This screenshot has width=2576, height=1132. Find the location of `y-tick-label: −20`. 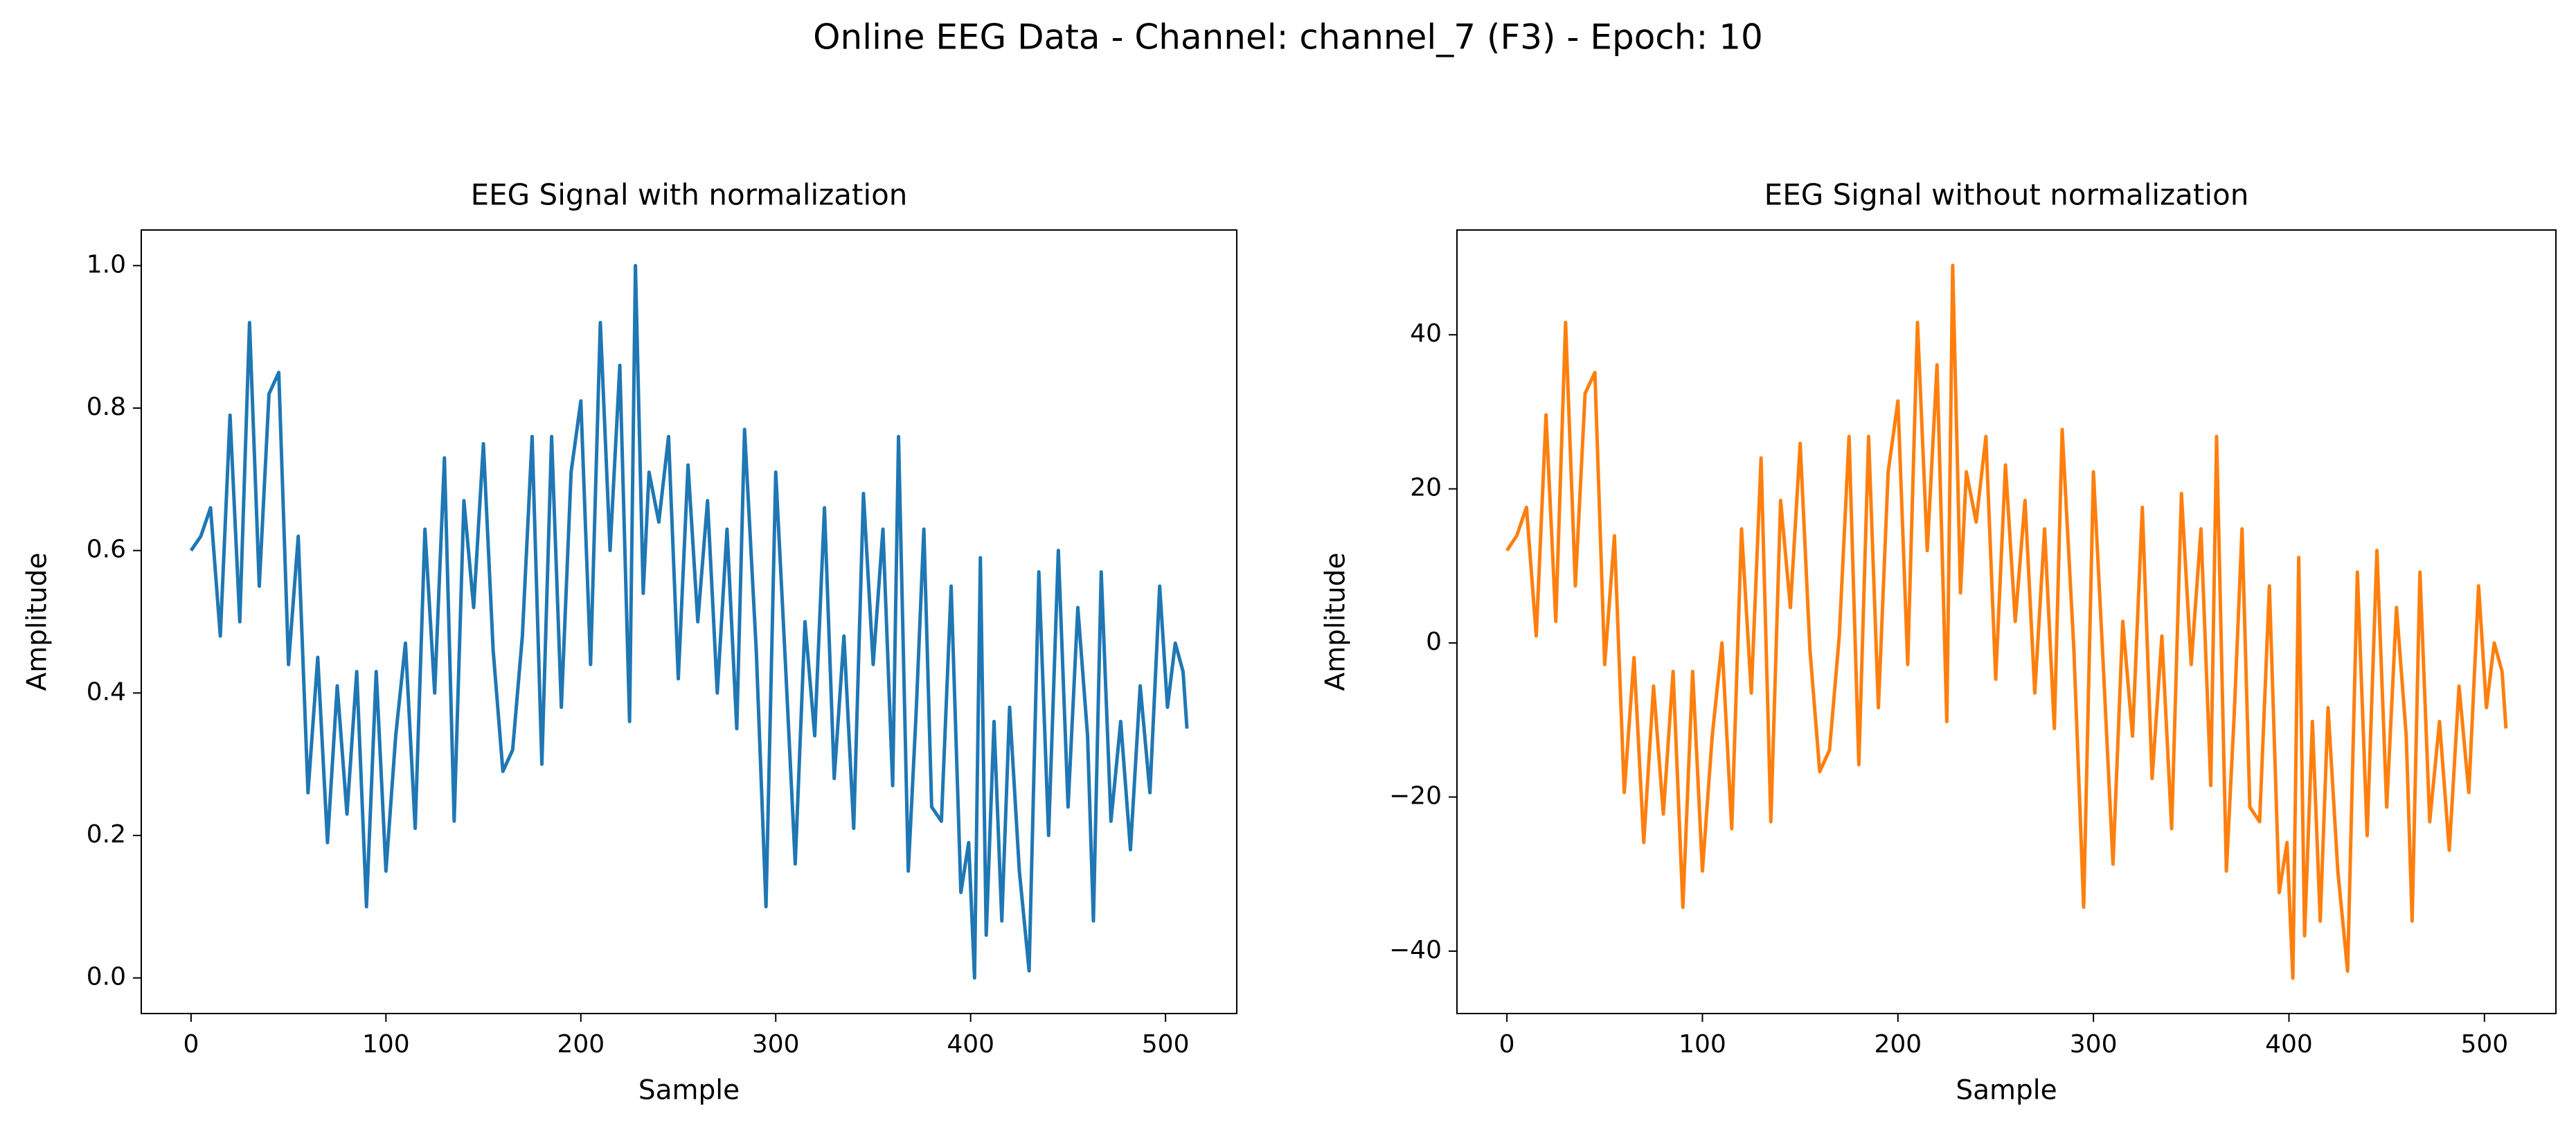

y-tick-label: −20 is located at coordinates (1415, 796).